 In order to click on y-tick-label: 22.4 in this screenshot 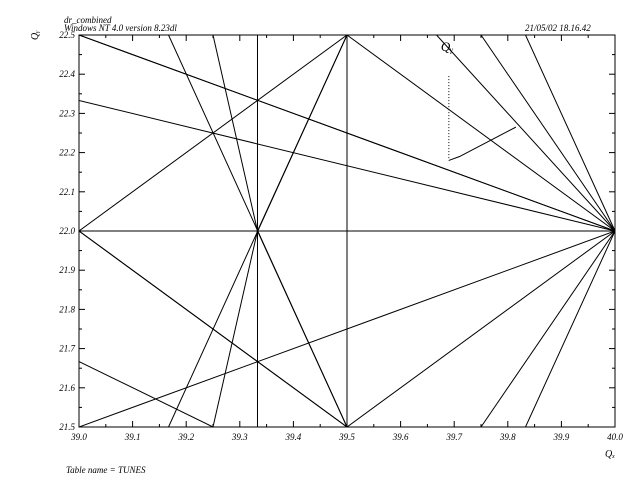, I will do `click(67, 74)`.